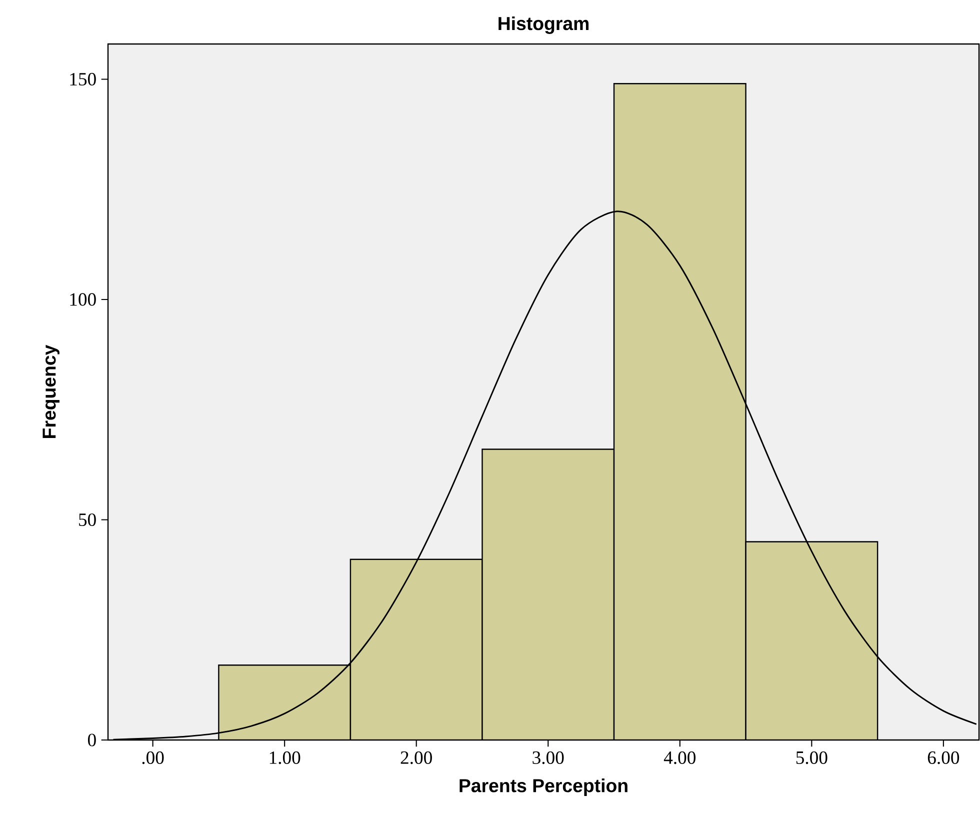 This screenshot has width=980, height=834. Describe the element at coordinates (680, 757) in the screenshot. I see `x-tick-label: 4.00` at that location.